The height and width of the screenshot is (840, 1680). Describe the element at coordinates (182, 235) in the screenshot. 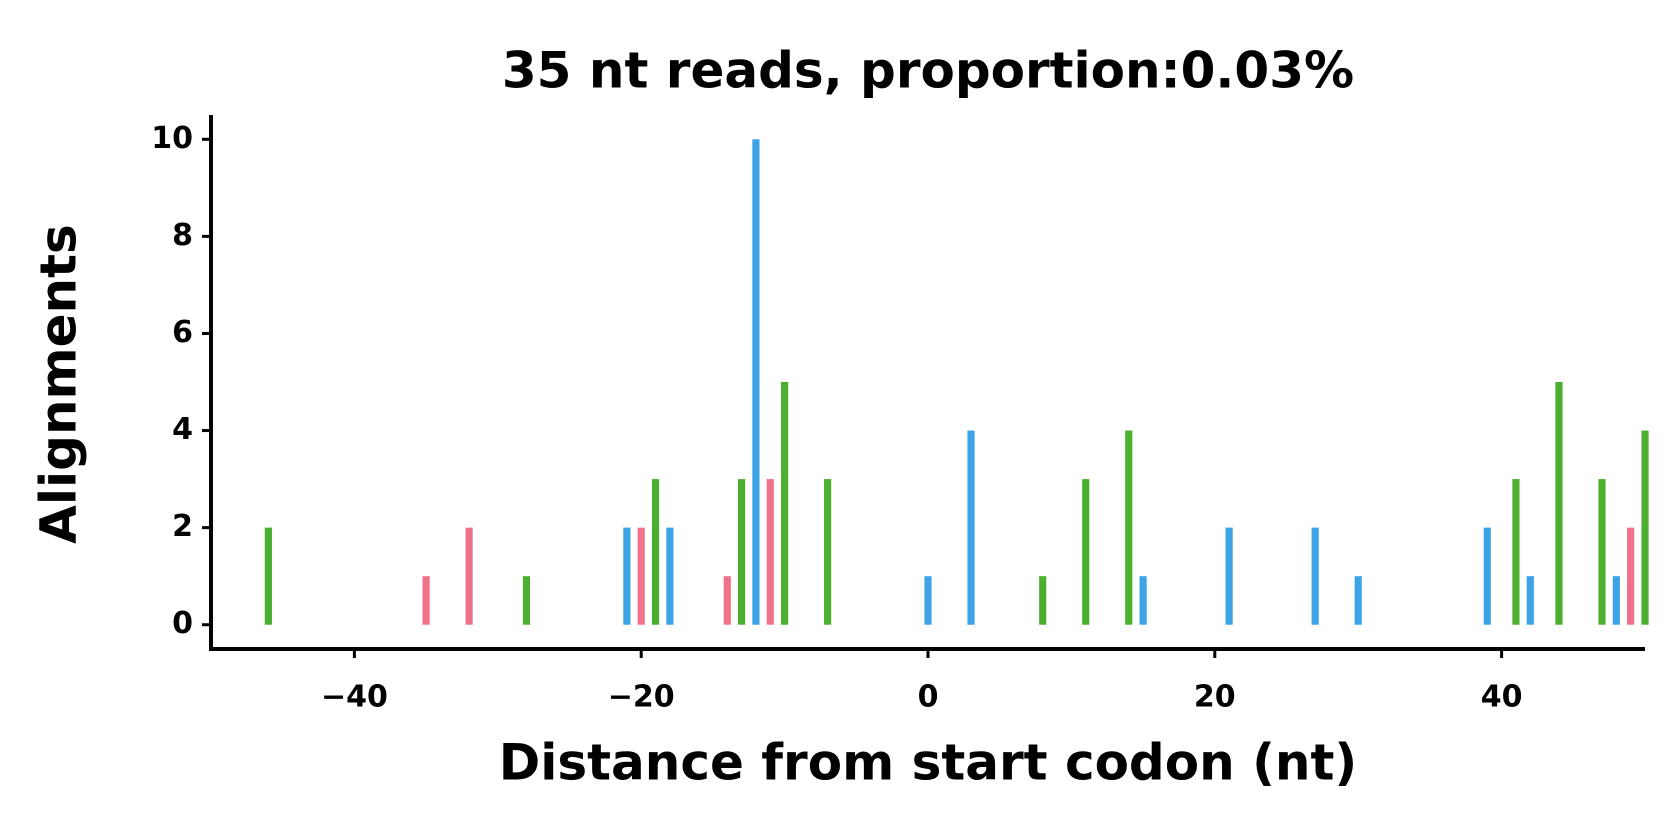

I see `y-tick-label: 8` at that location.